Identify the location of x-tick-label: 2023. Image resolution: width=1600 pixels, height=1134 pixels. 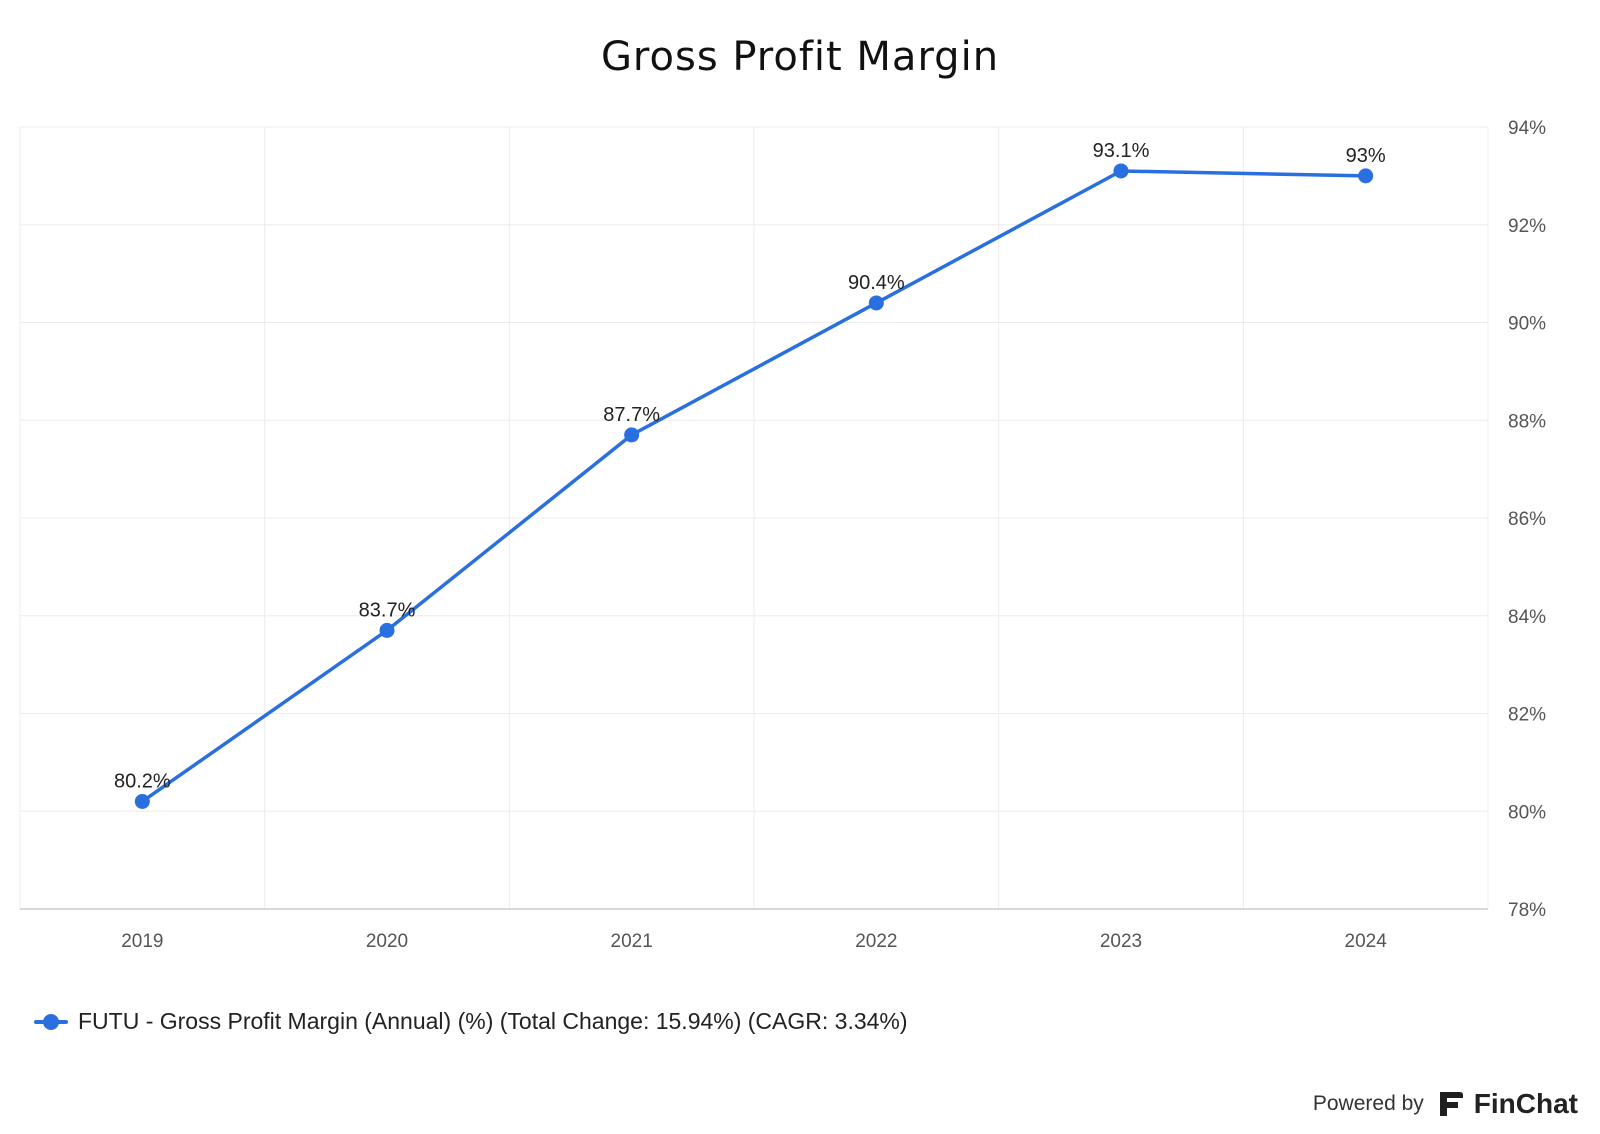
(1121, 941).